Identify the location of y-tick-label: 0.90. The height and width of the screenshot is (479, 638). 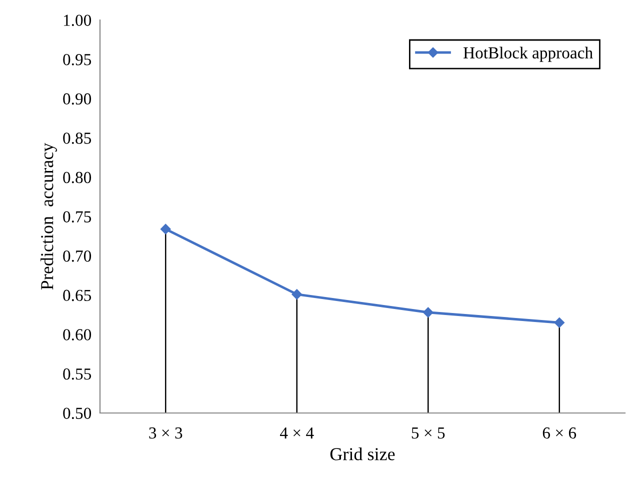
(77, 99).